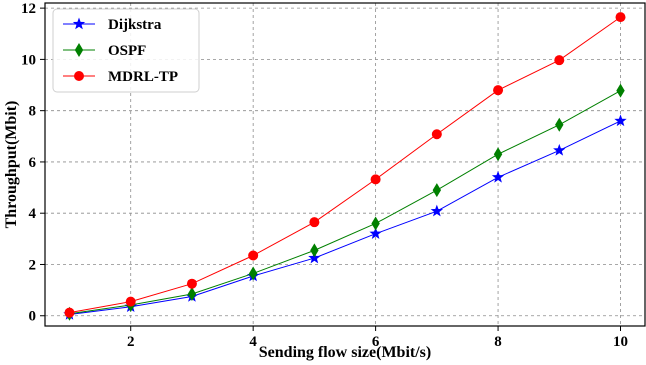 This screenshot has width=646, height=365. I want to click on y-tick-label: 12, so click(28, 9).